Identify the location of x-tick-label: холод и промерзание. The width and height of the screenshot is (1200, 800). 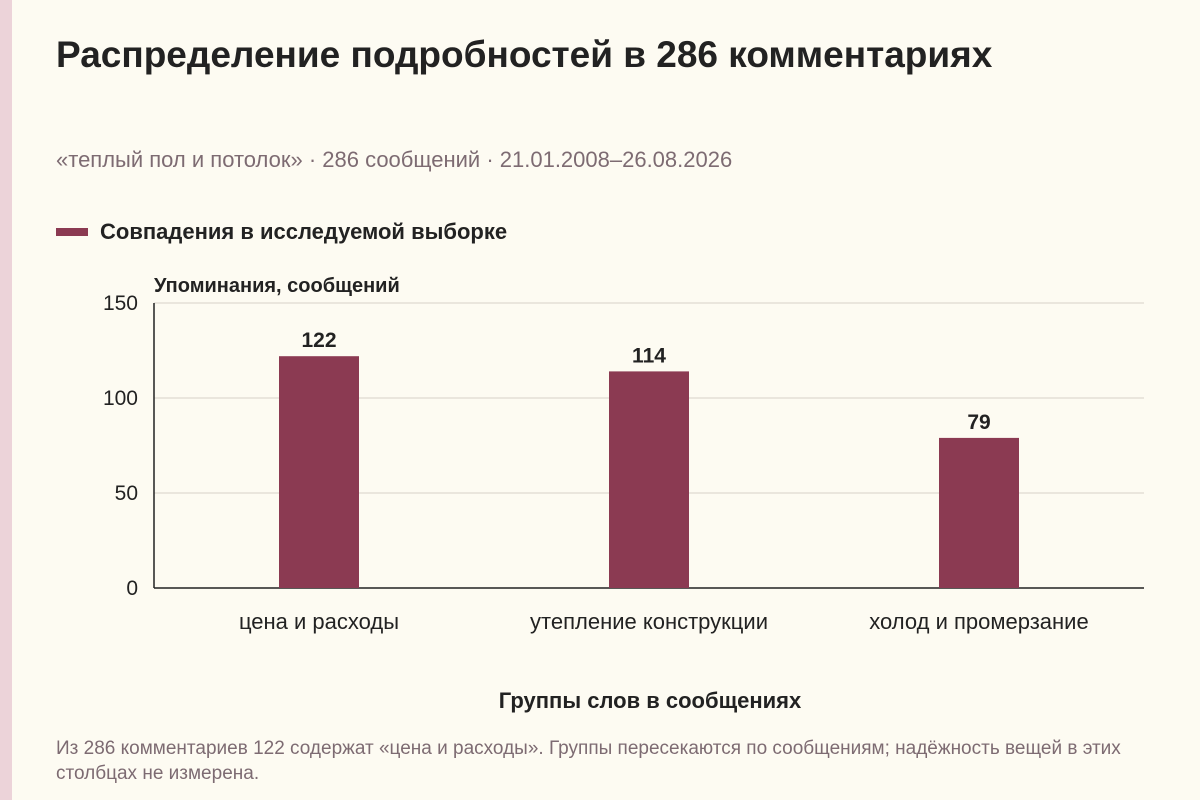
(978, 621).